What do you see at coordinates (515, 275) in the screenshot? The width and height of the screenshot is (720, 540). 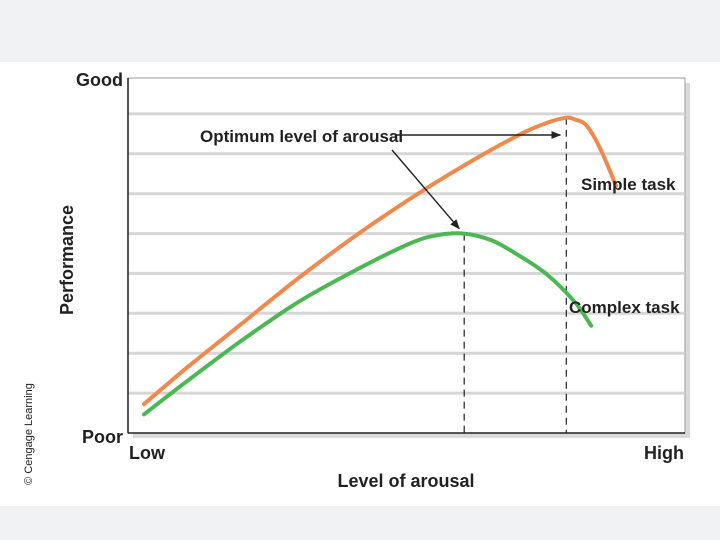 I see `optimum-guides` at bounding box center [515, 275].